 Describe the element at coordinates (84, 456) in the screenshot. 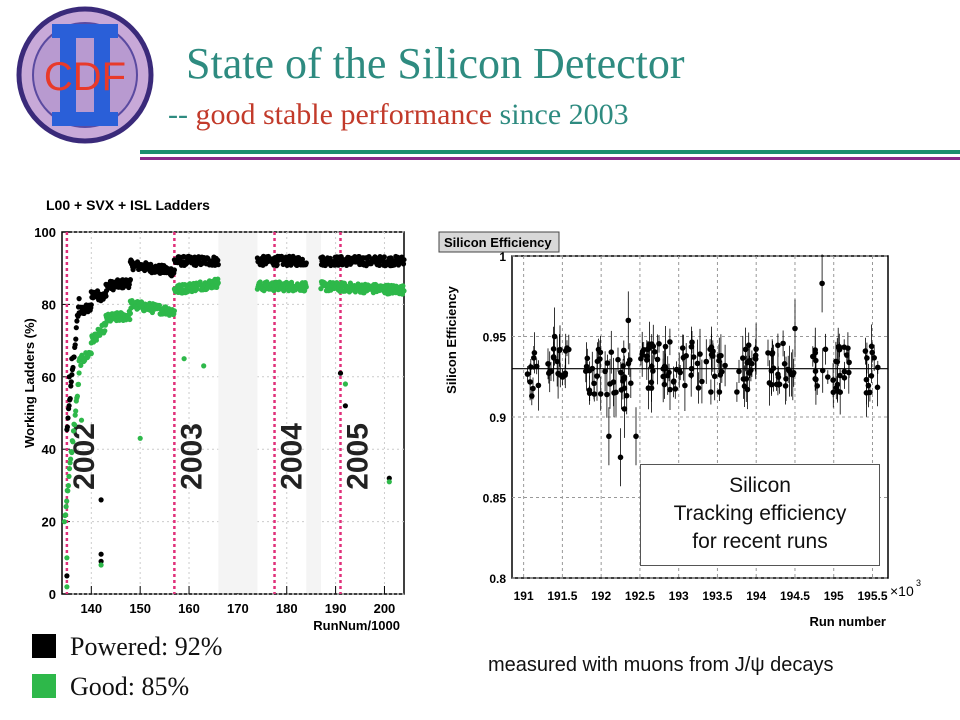

I see `year-marker-label: 2002` at that location.